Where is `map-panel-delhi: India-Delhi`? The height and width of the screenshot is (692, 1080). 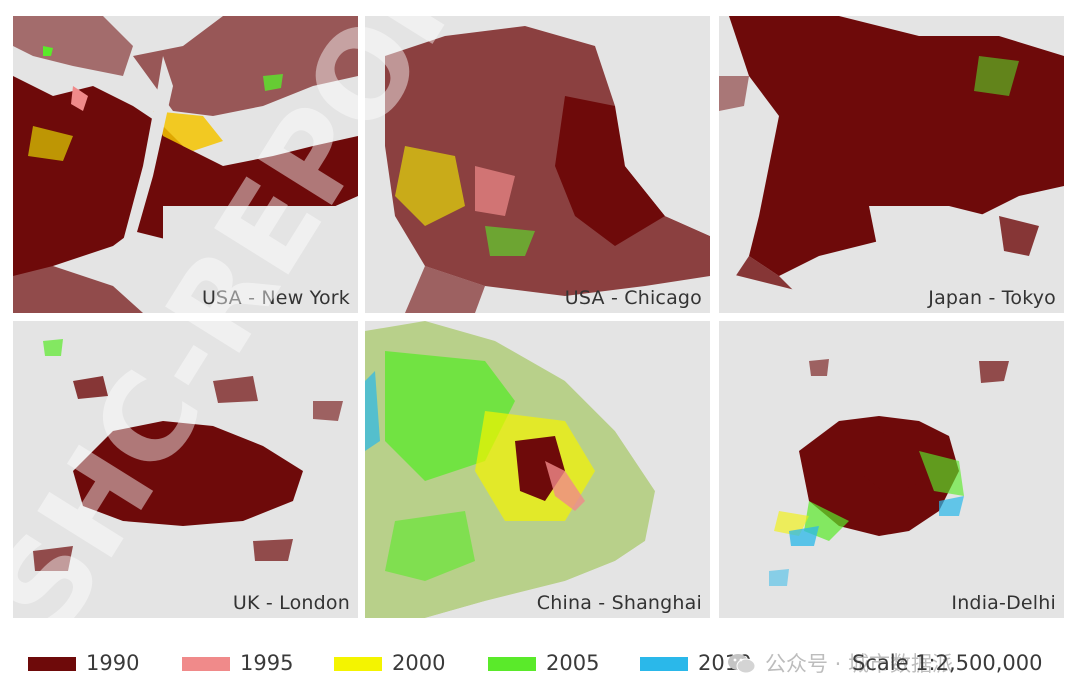
map-panel-delhi: India-Delhi is located at coordinates (891, 469).